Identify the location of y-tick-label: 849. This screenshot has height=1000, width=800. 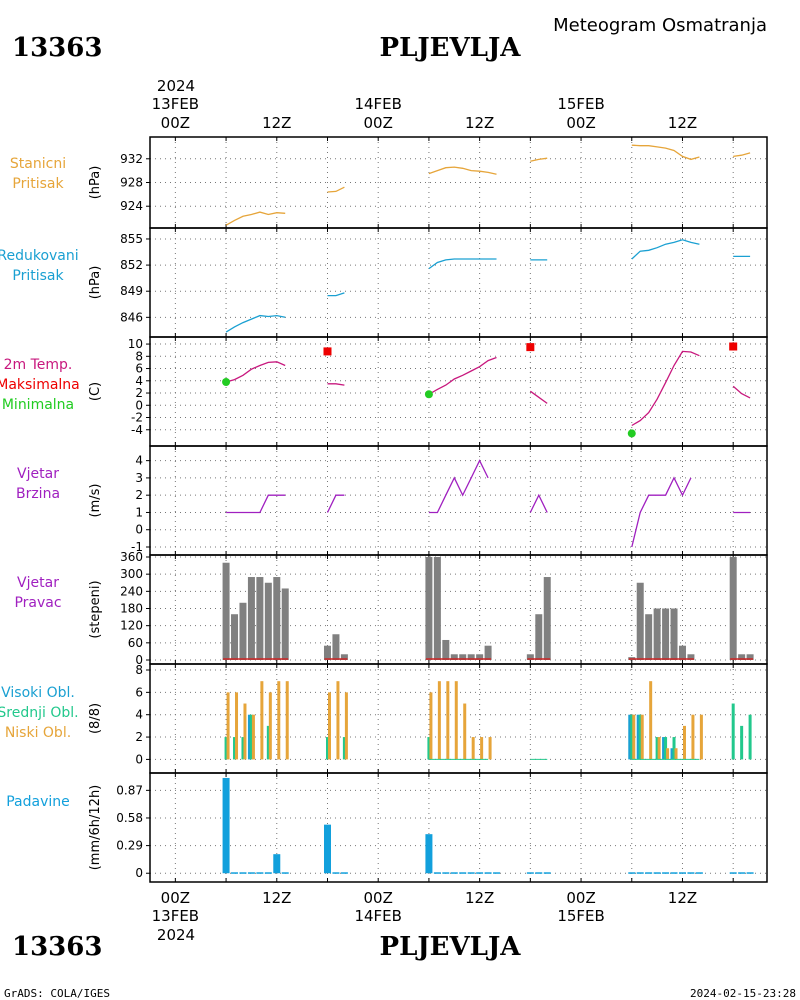
(131, 291).